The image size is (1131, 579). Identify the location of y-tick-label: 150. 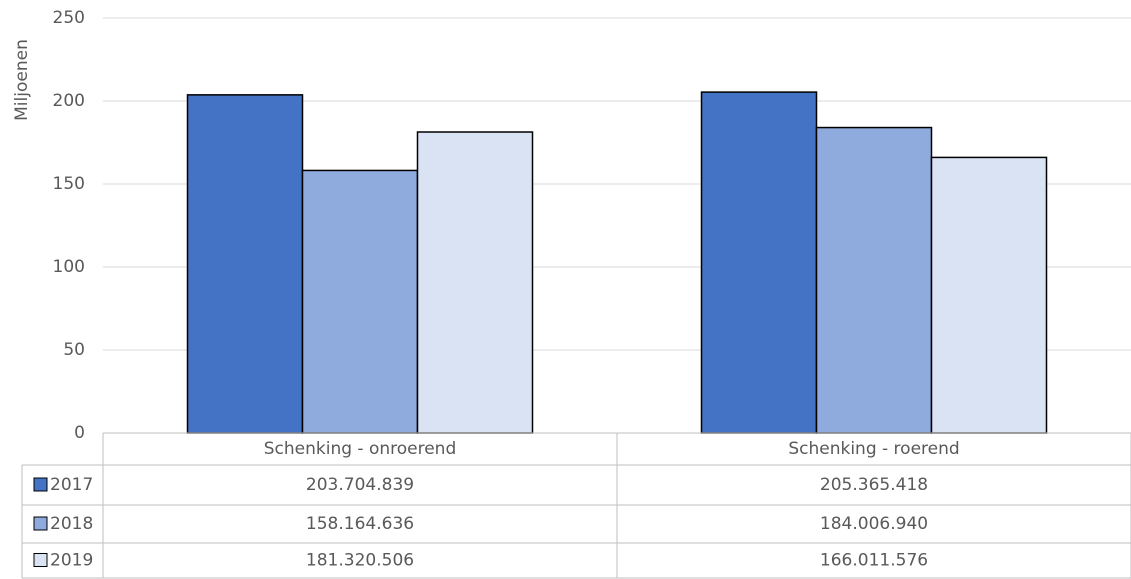
(69, 184).